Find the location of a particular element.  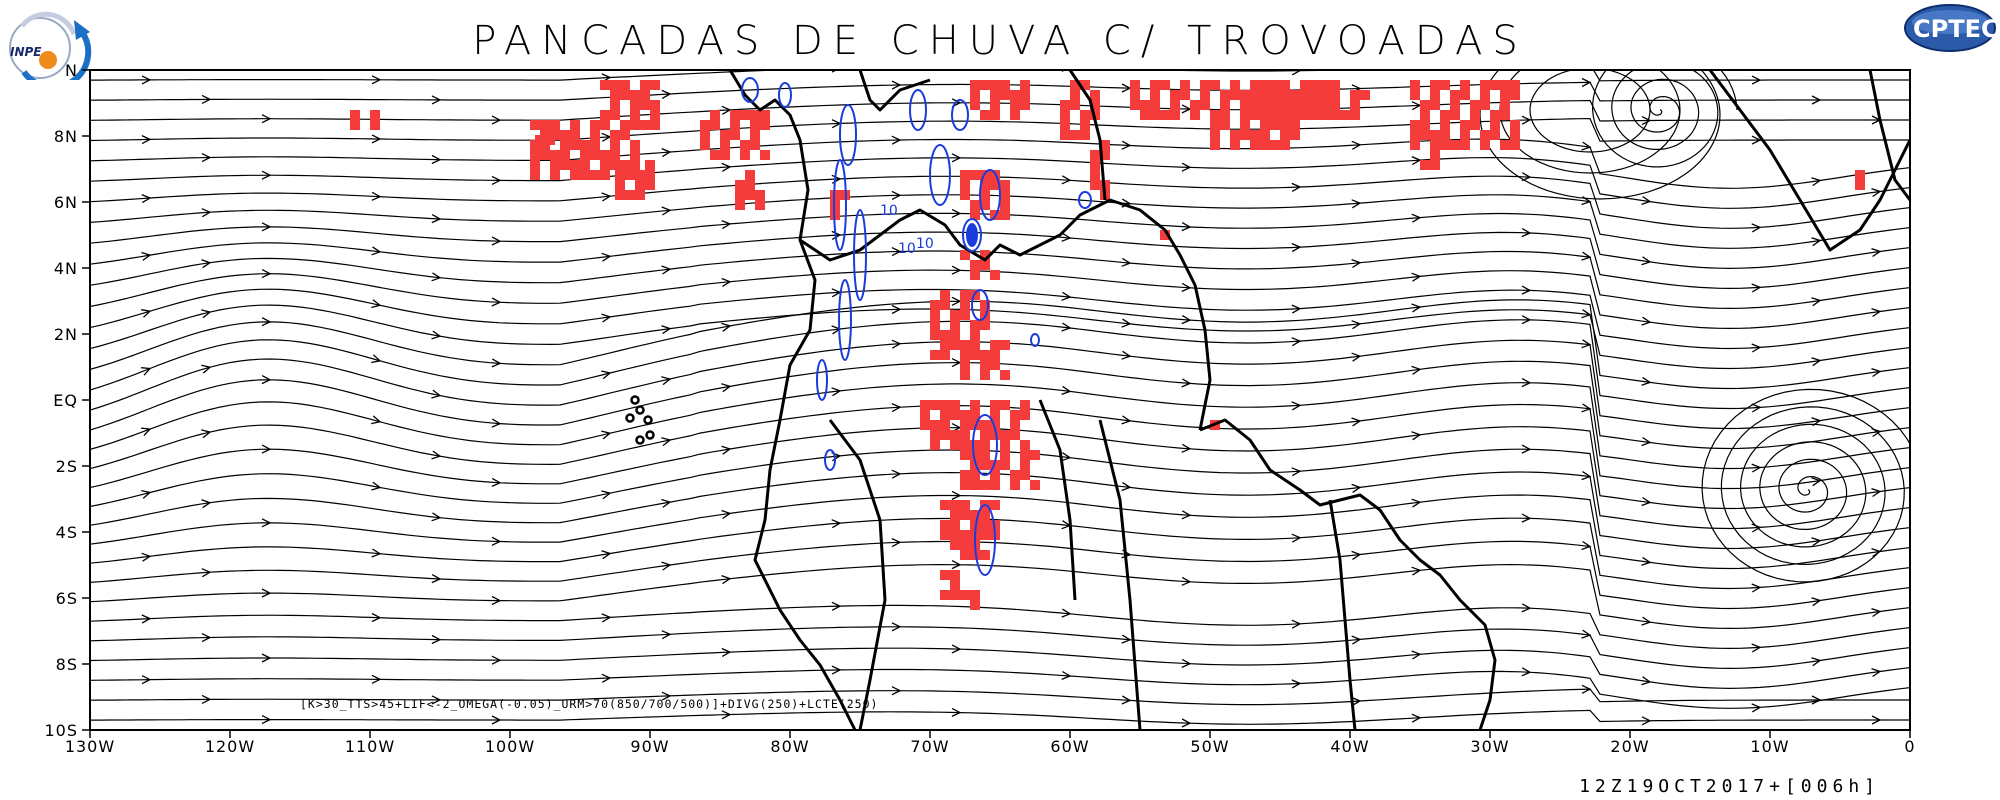

y-tick-label: 2N is located at coordinates (66, 334).